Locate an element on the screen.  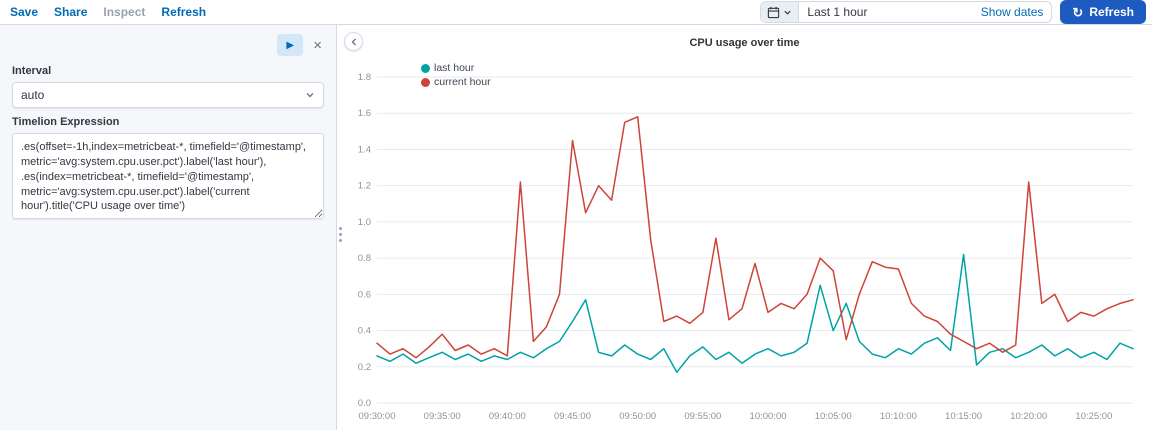
svg-text: 10:20:00 is located at coordinates (1028, 416).